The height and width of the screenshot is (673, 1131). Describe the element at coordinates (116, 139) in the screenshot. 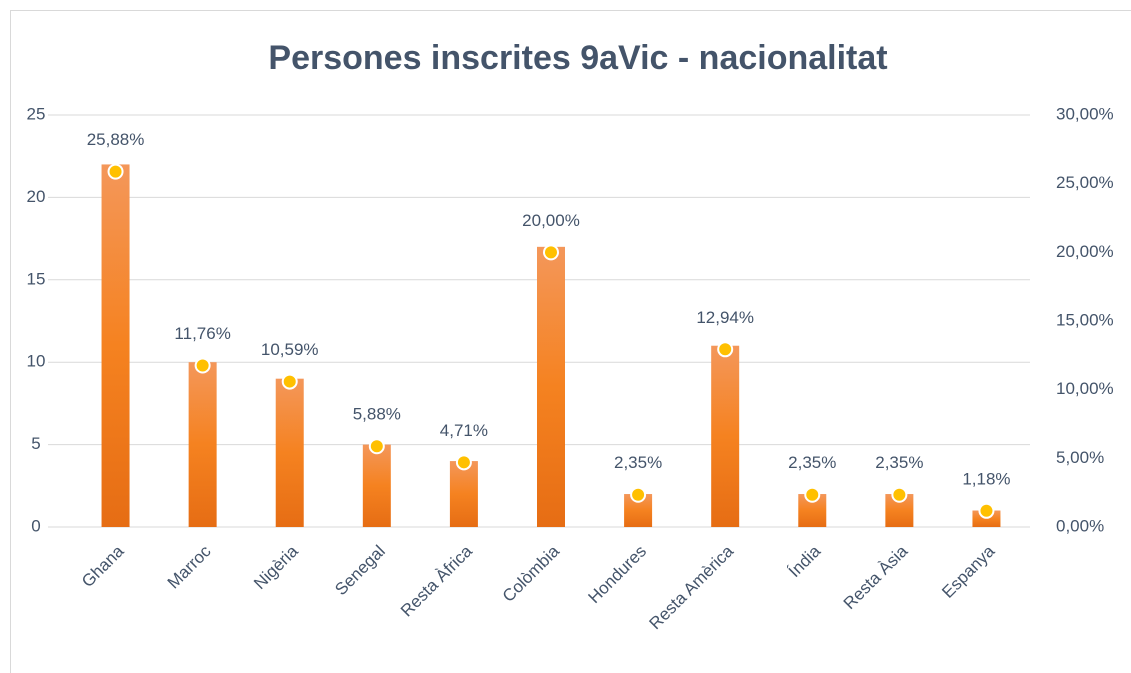

I see `data-label: 25,88%` at that location.